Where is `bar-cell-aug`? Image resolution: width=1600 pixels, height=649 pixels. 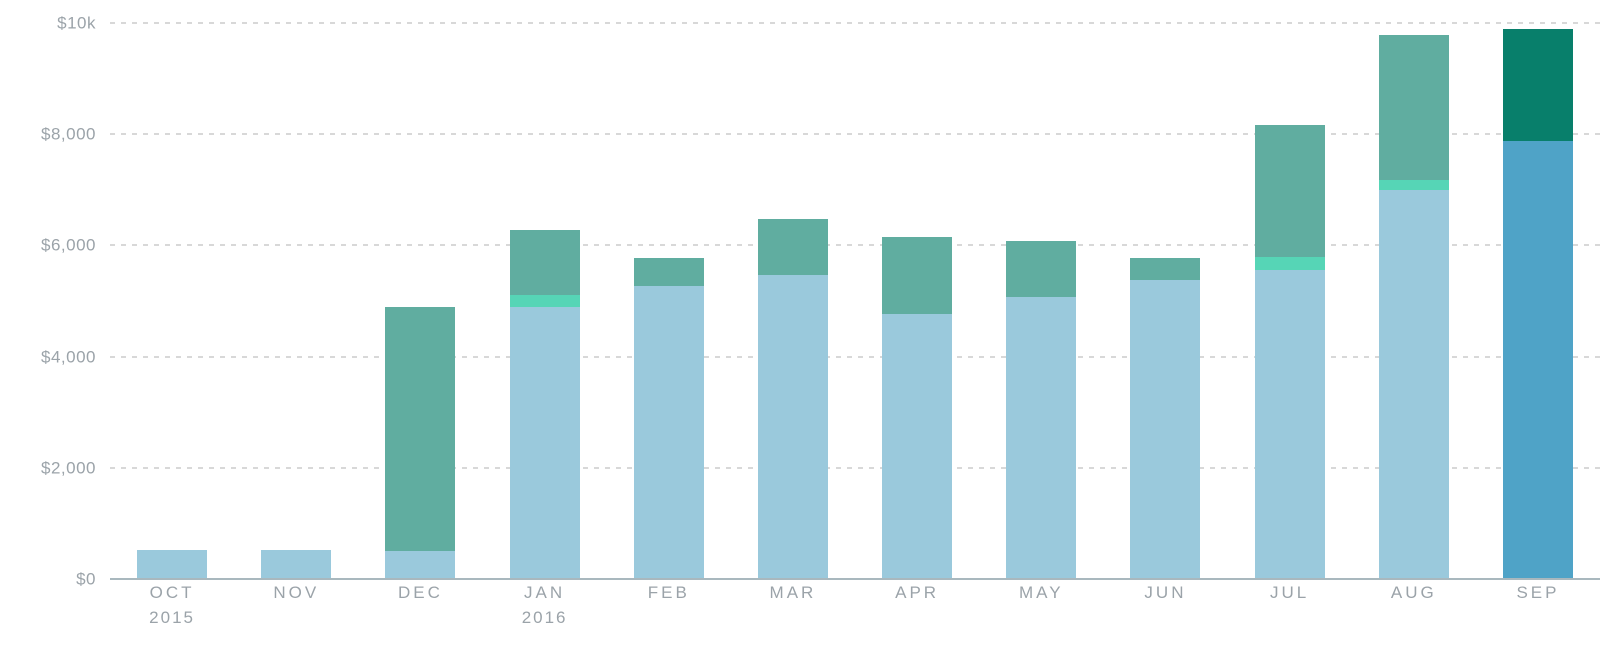
bar-cell-aug is located at coordinates (1414, 301).